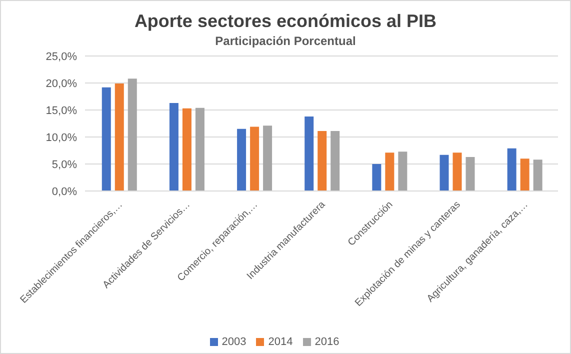  Describe the element at coordinates (62, 84) in the screenshot. I see `y-tick-label: 20,0%` at that location.